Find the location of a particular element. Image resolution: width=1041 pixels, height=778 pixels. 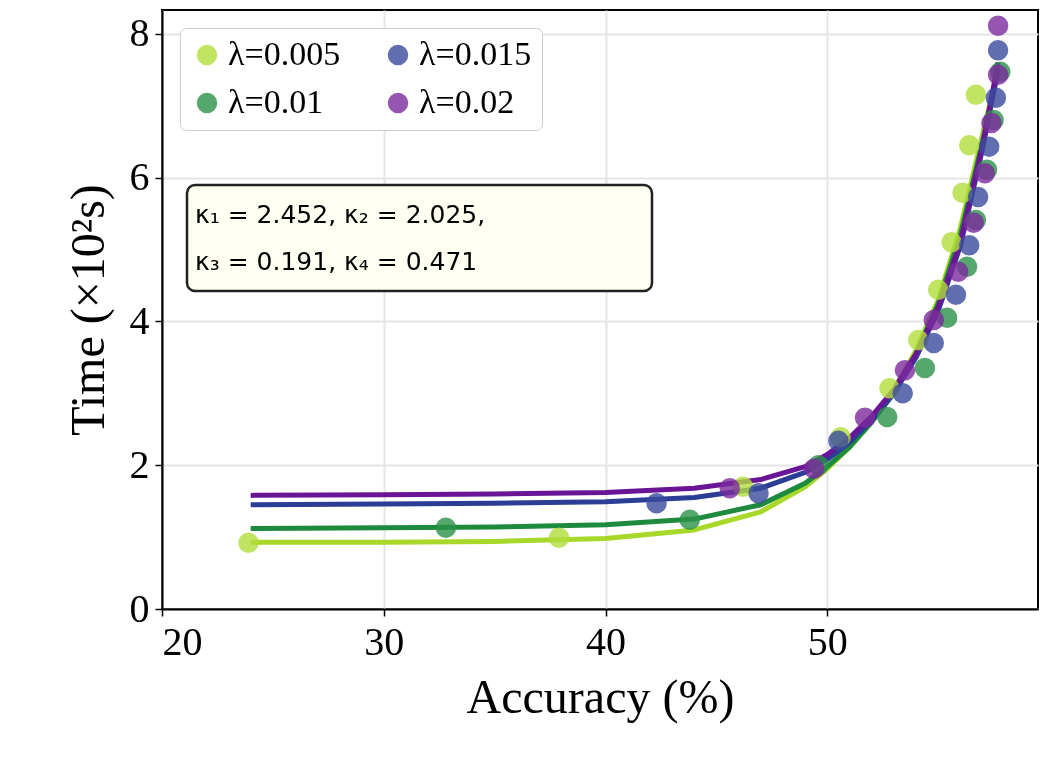

x-tick-label: 40 is located at coordinates (606, 641).